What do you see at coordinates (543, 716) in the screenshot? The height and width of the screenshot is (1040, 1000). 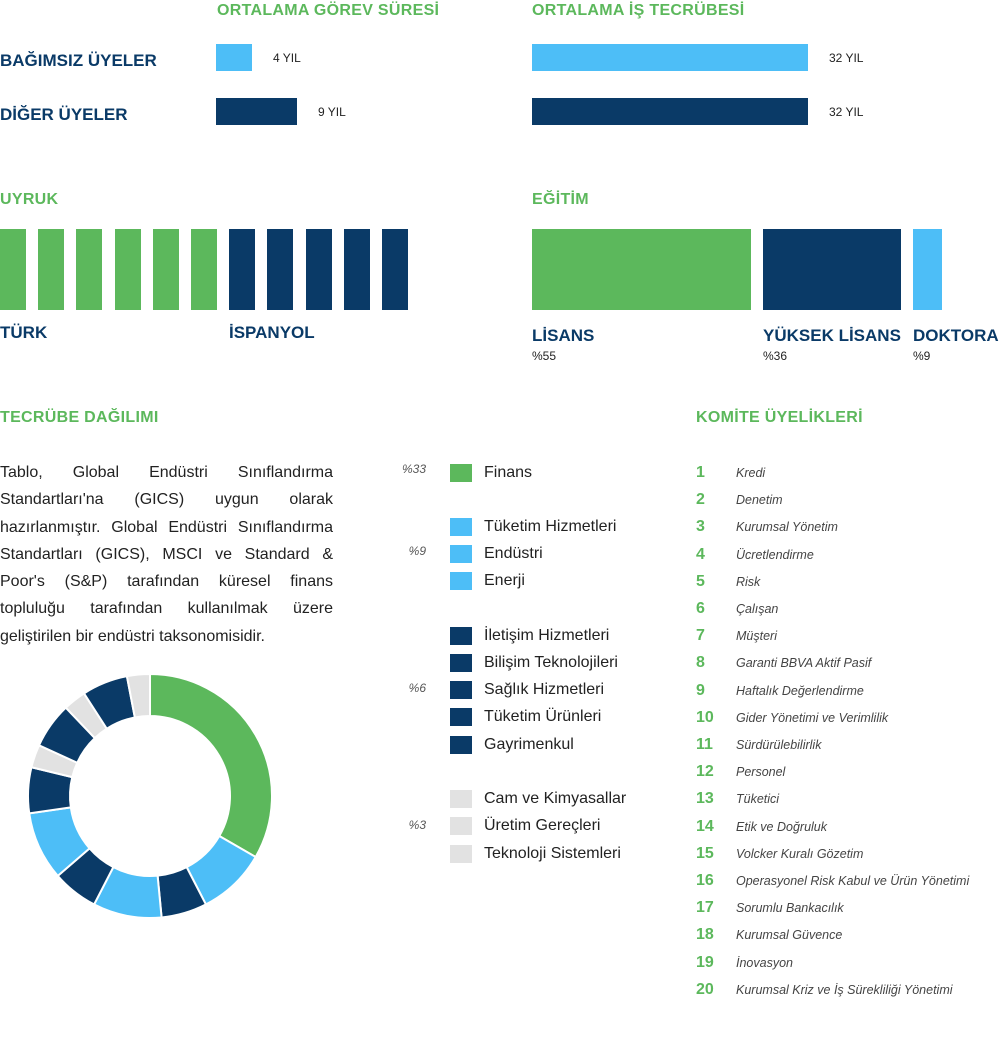 I see `legend-label: Tüketim Ürünleri` at bounding box center [543, 716].